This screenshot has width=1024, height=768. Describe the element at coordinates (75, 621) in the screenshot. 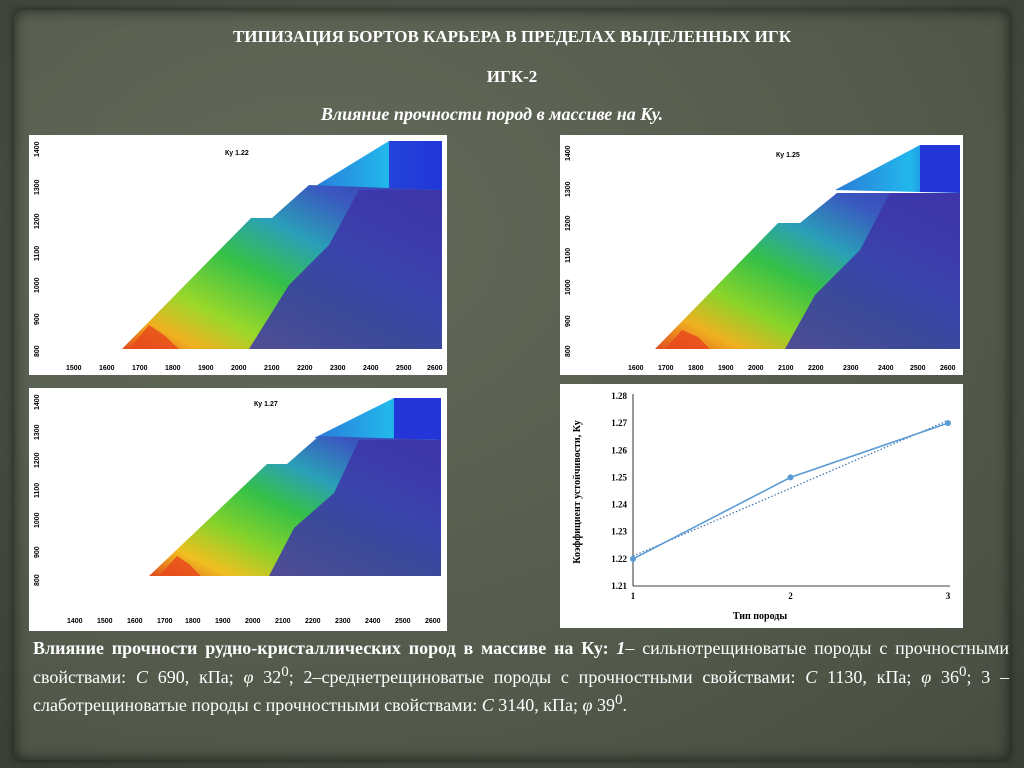

I see `x-tick: 1400` at that location.